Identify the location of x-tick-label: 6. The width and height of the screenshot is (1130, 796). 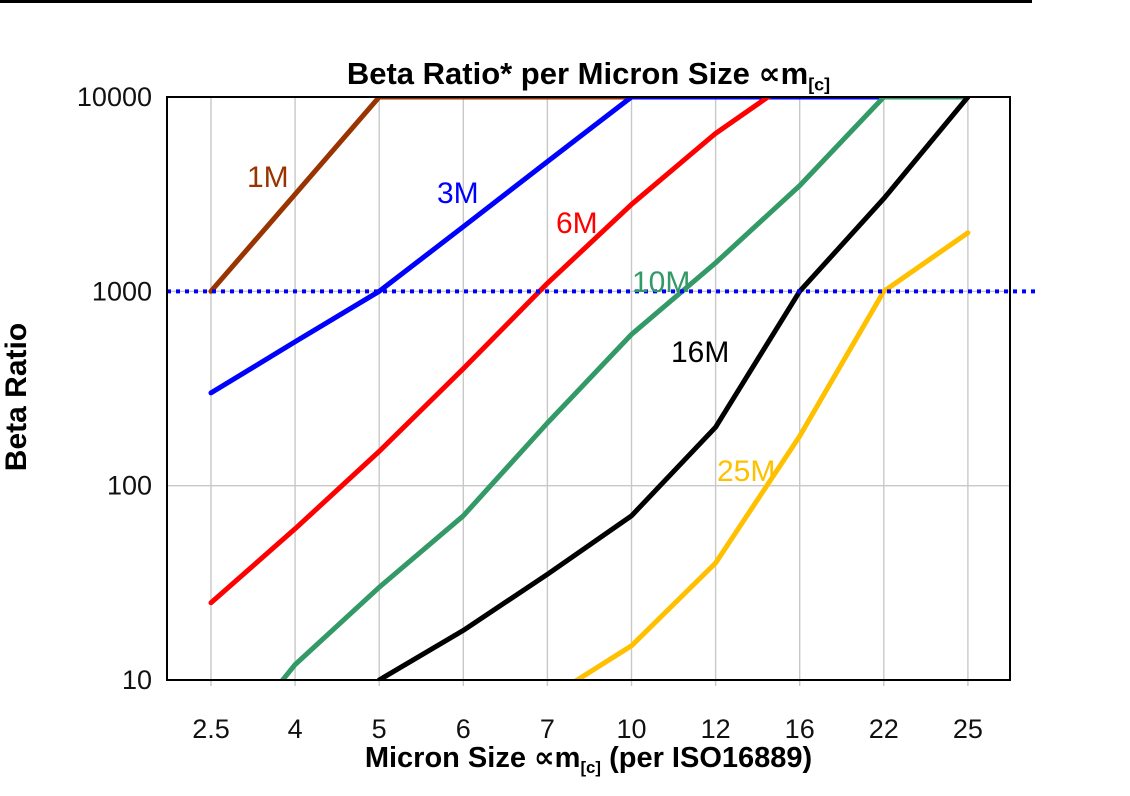
(463, 729).